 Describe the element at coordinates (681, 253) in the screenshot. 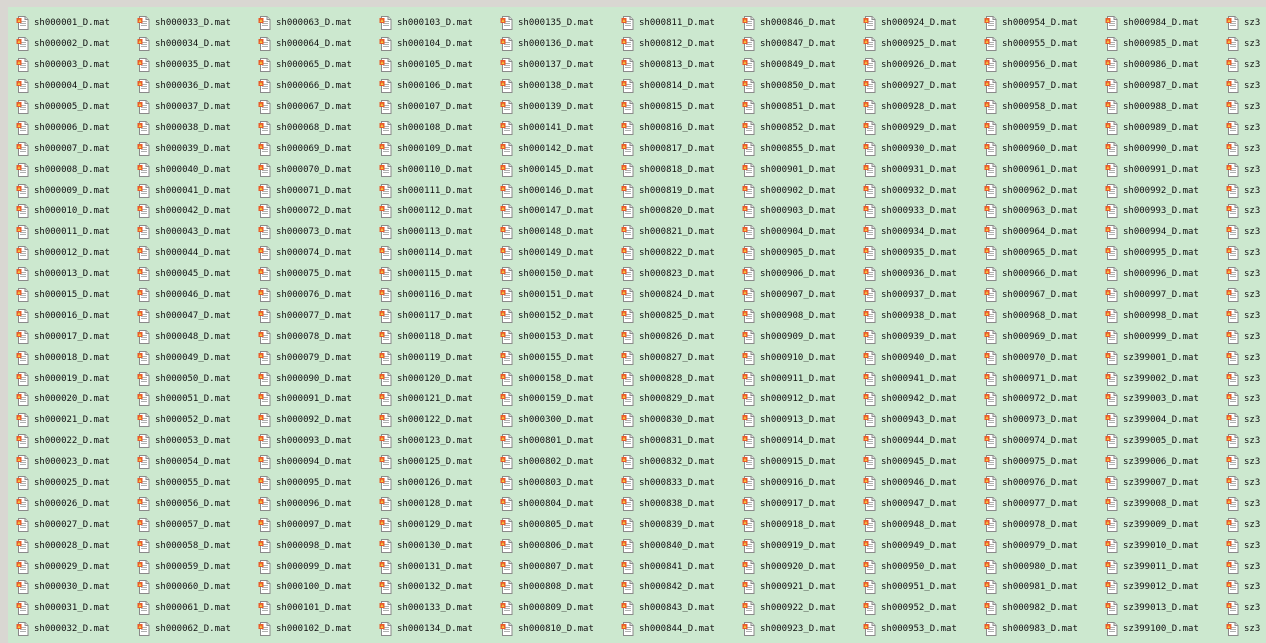

I see `file-item: sh000822_D.mat` at that location.